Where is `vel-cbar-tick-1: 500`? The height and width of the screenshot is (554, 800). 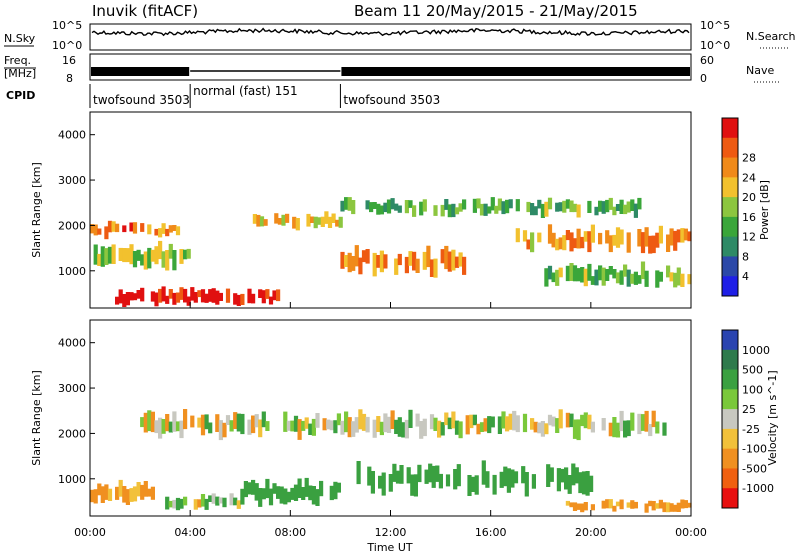 vel-cbar-tick-1: 500 is located at coordinates (752, 370).